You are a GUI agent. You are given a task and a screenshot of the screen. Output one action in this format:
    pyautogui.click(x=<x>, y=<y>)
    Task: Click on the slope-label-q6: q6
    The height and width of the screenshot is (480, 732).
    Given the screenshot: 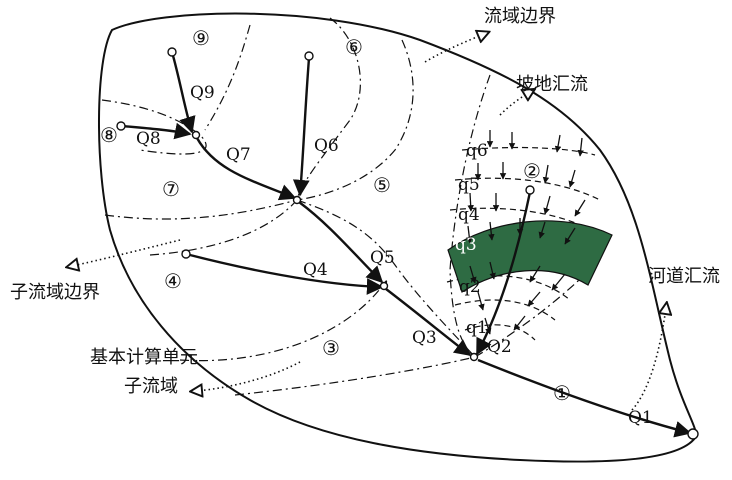 What is the action you would take?
    pyautogui.click(x=477, y=151)
    